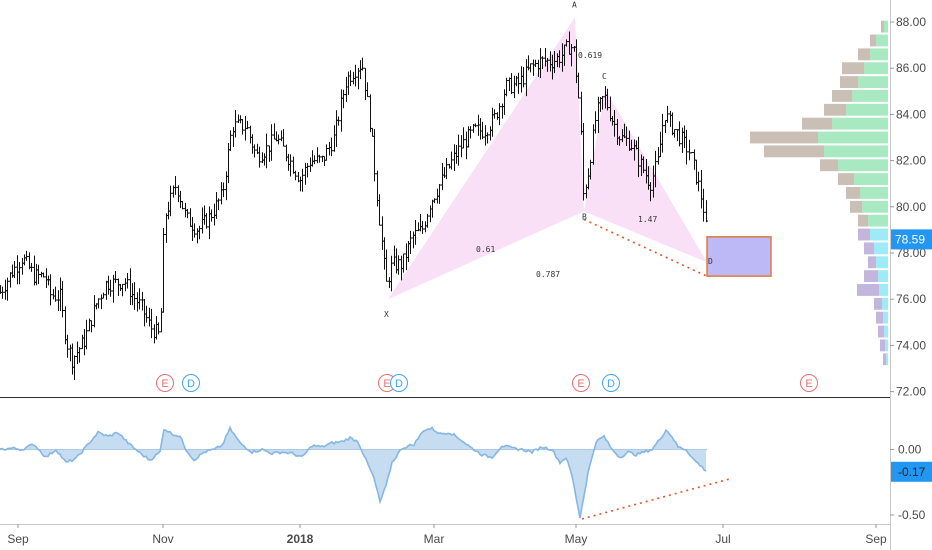  Describe the element at coordinates (911, 345) in the screenshot. I see `price-tick-label: 74.00` at that location.